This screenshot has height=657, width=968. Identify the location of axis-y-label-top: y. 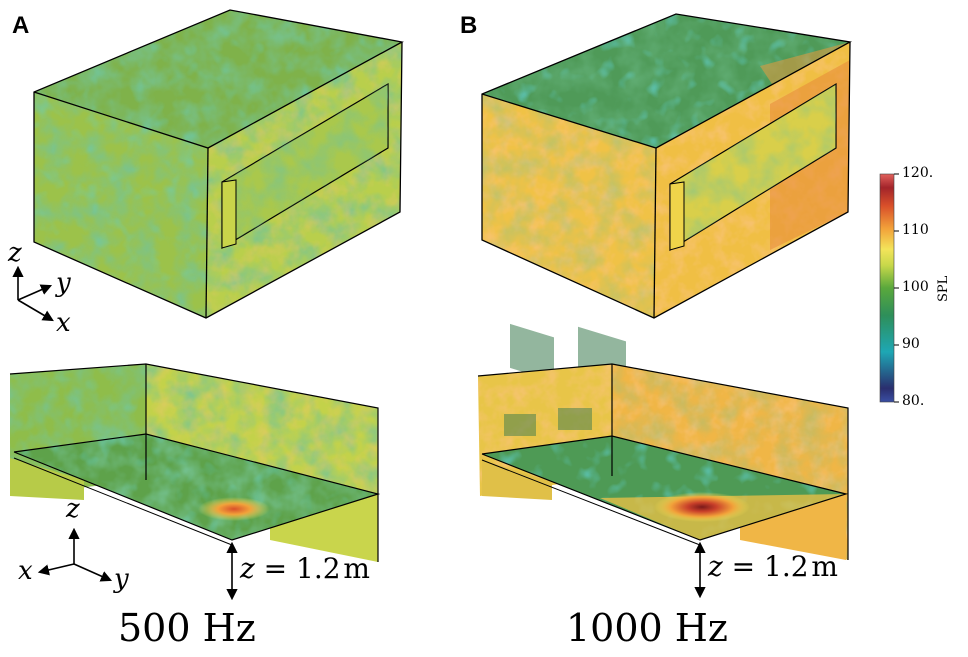
(63, 283).